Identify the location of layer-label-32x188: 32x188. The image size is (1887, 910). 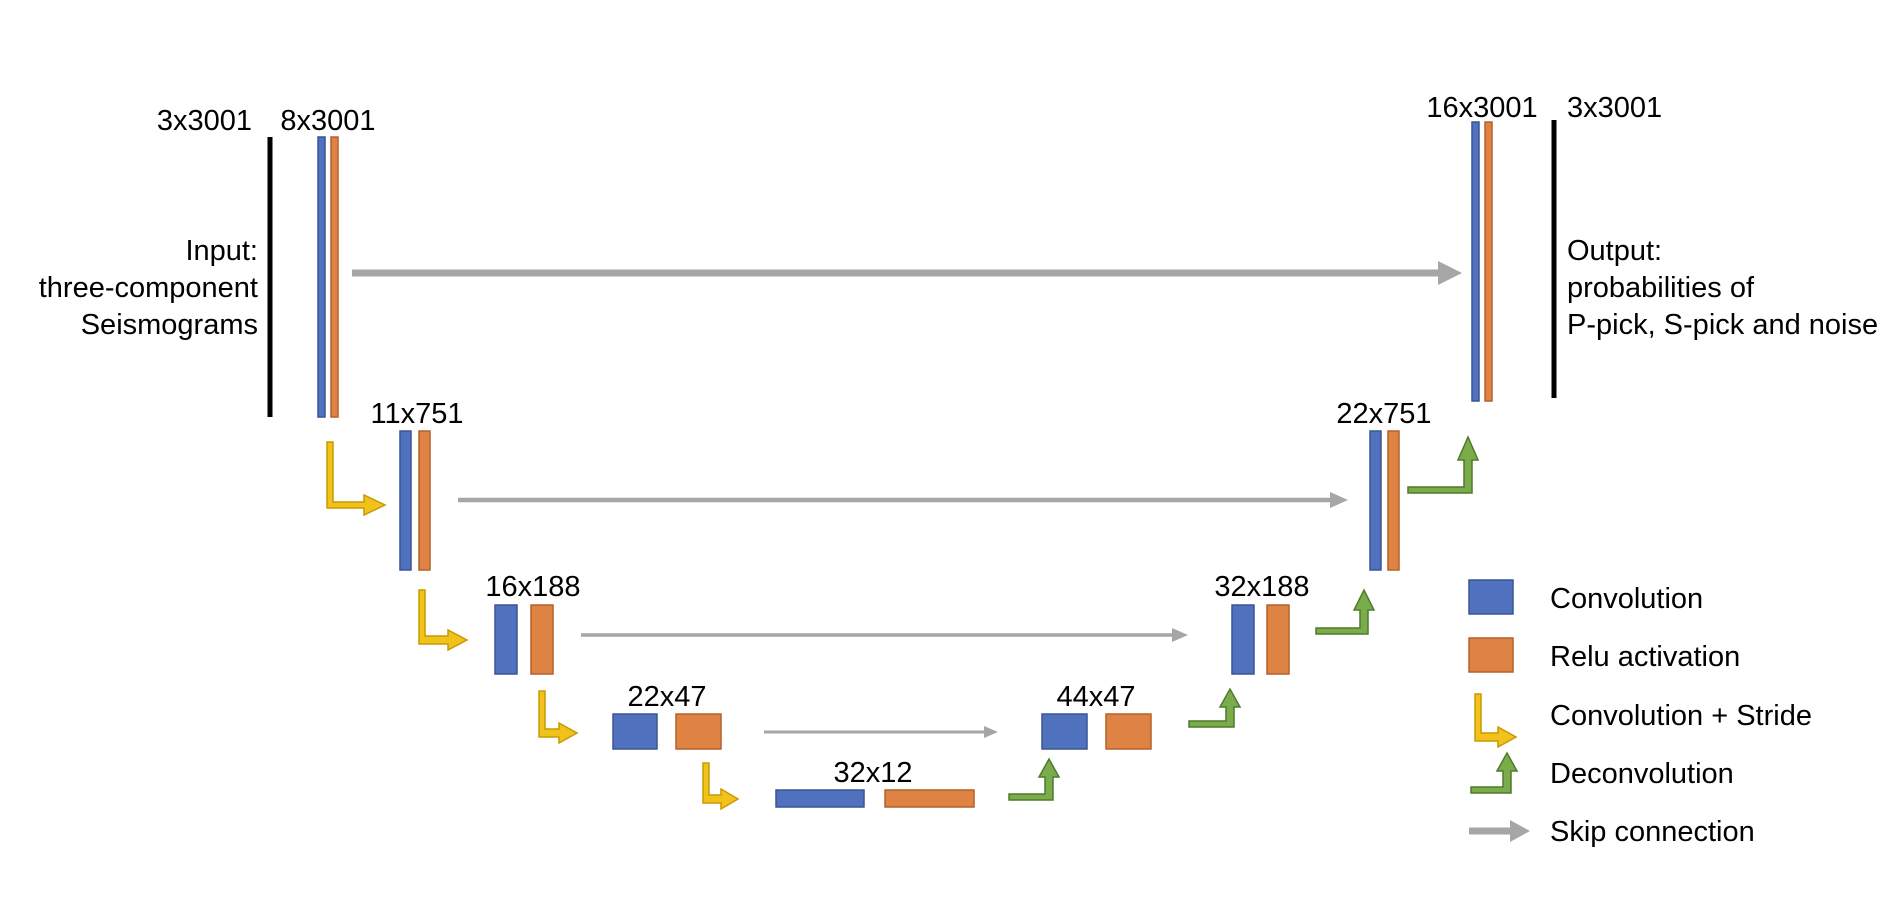
(1261, 587).